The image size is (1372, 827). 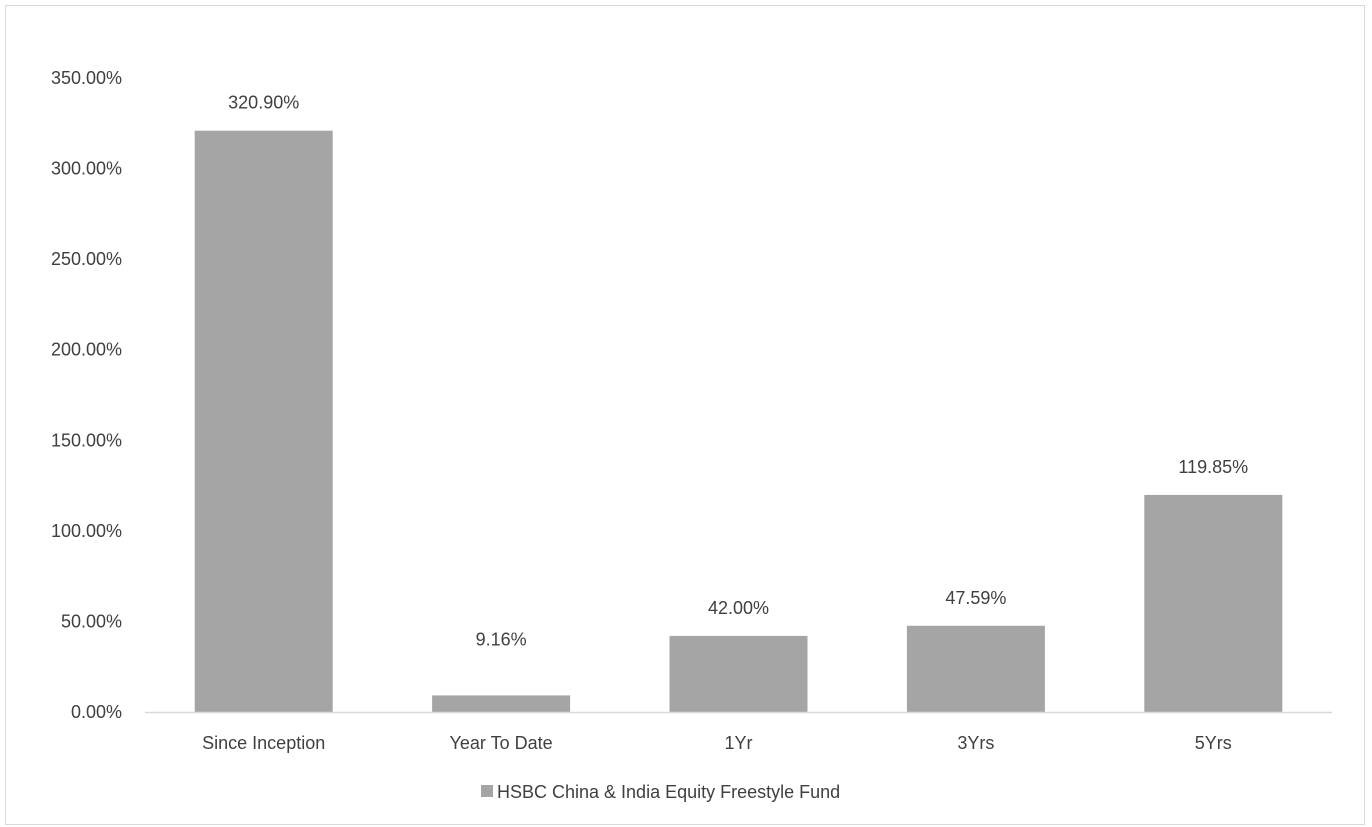 I want to click on y-tick-label: 150.00%, so click(x=86, y=440).